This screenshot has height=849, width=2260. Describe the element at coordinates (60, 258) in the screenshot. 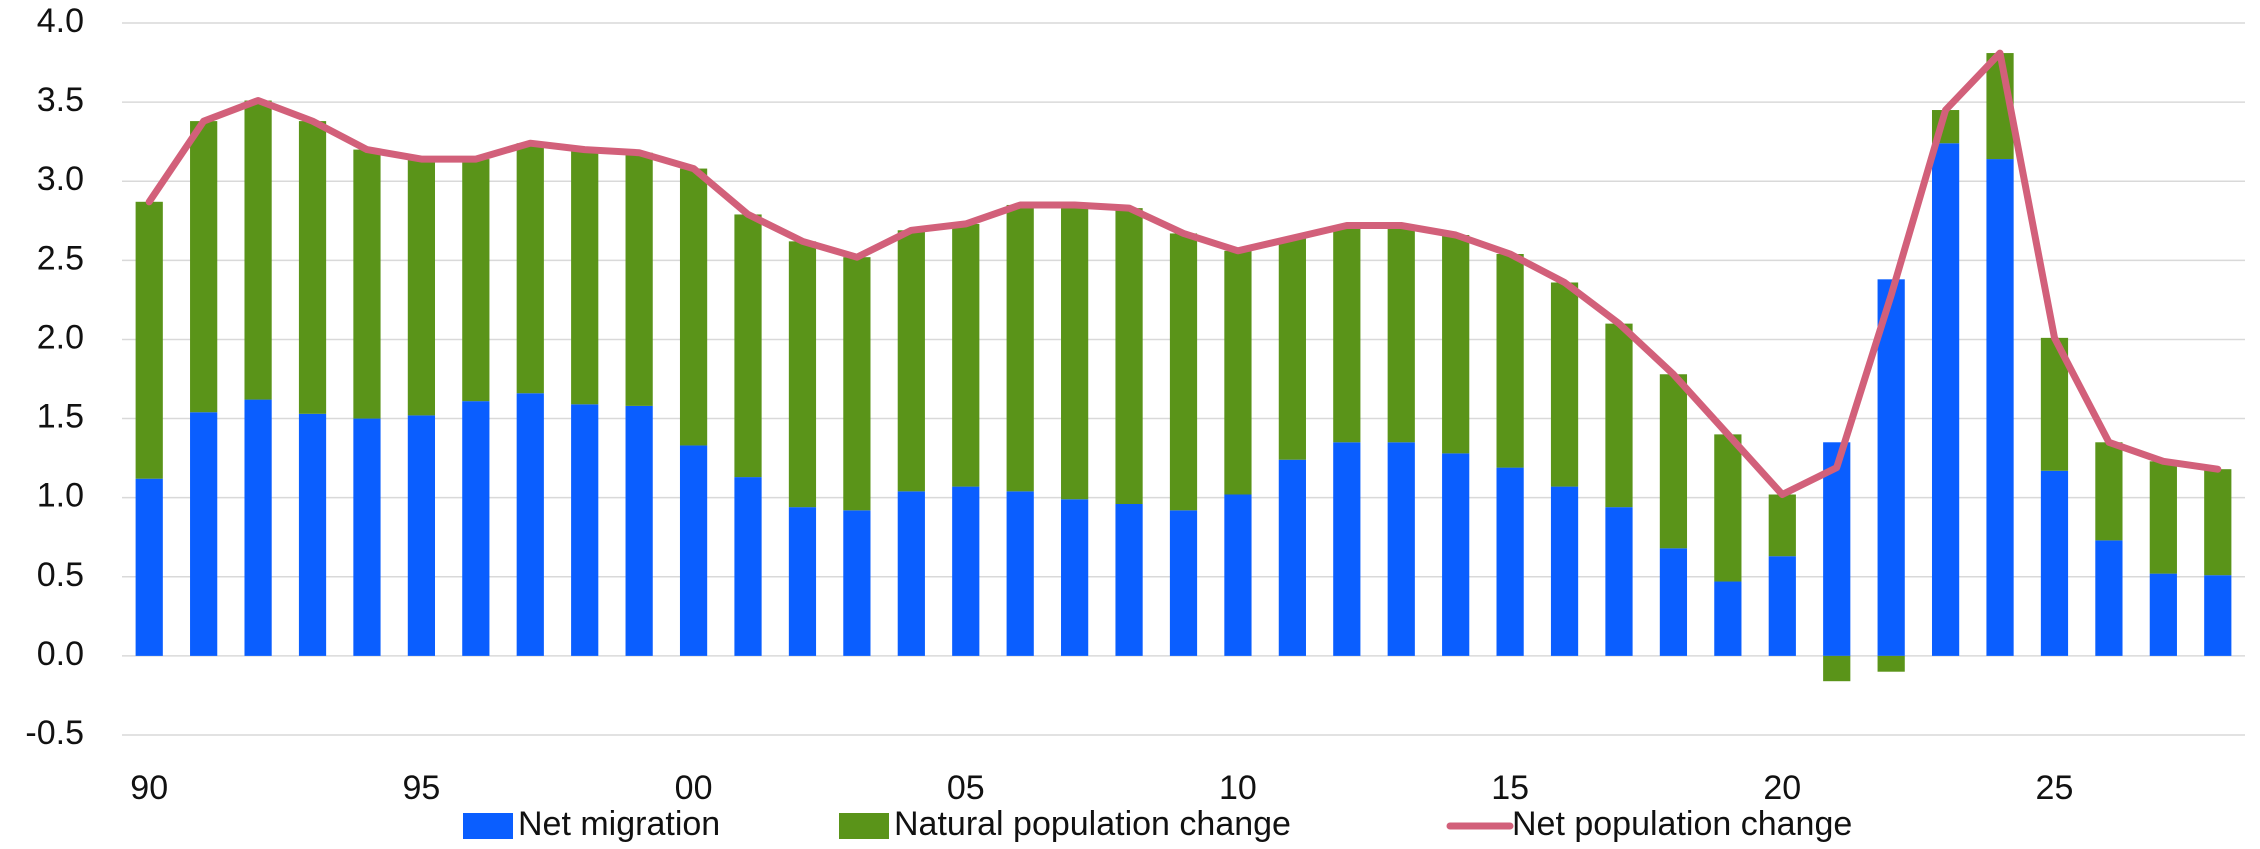

I see `y-tick-label: 2.5` at that location.